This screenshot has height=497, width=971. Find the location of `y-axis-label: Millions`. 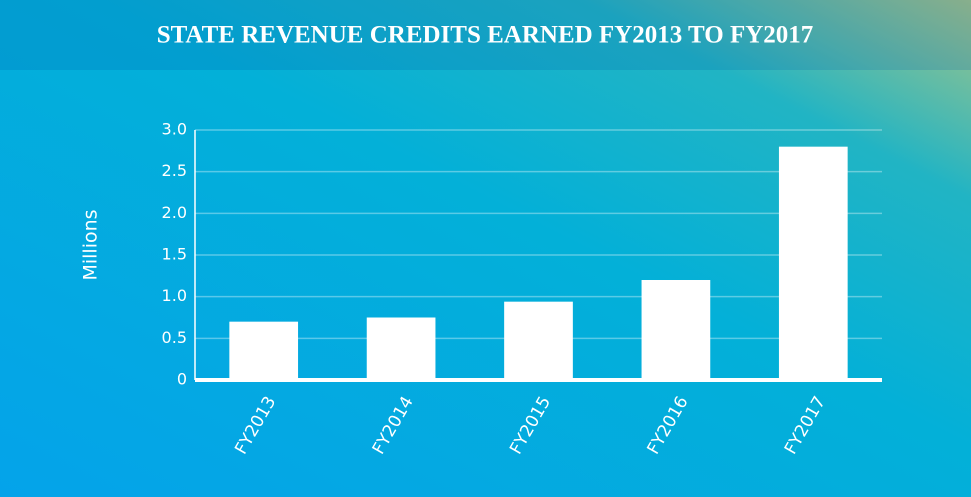

y-axis-label: Millions is located at coordinates (91, 244).